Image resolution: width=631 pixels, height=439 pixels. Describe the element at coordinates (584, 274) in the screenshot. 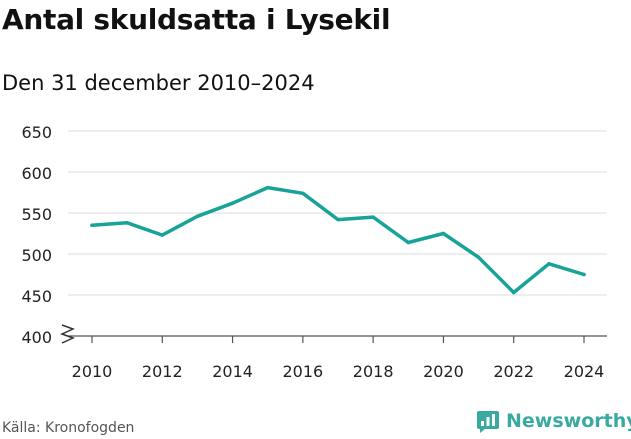

I see `data-point-2024` at that location.